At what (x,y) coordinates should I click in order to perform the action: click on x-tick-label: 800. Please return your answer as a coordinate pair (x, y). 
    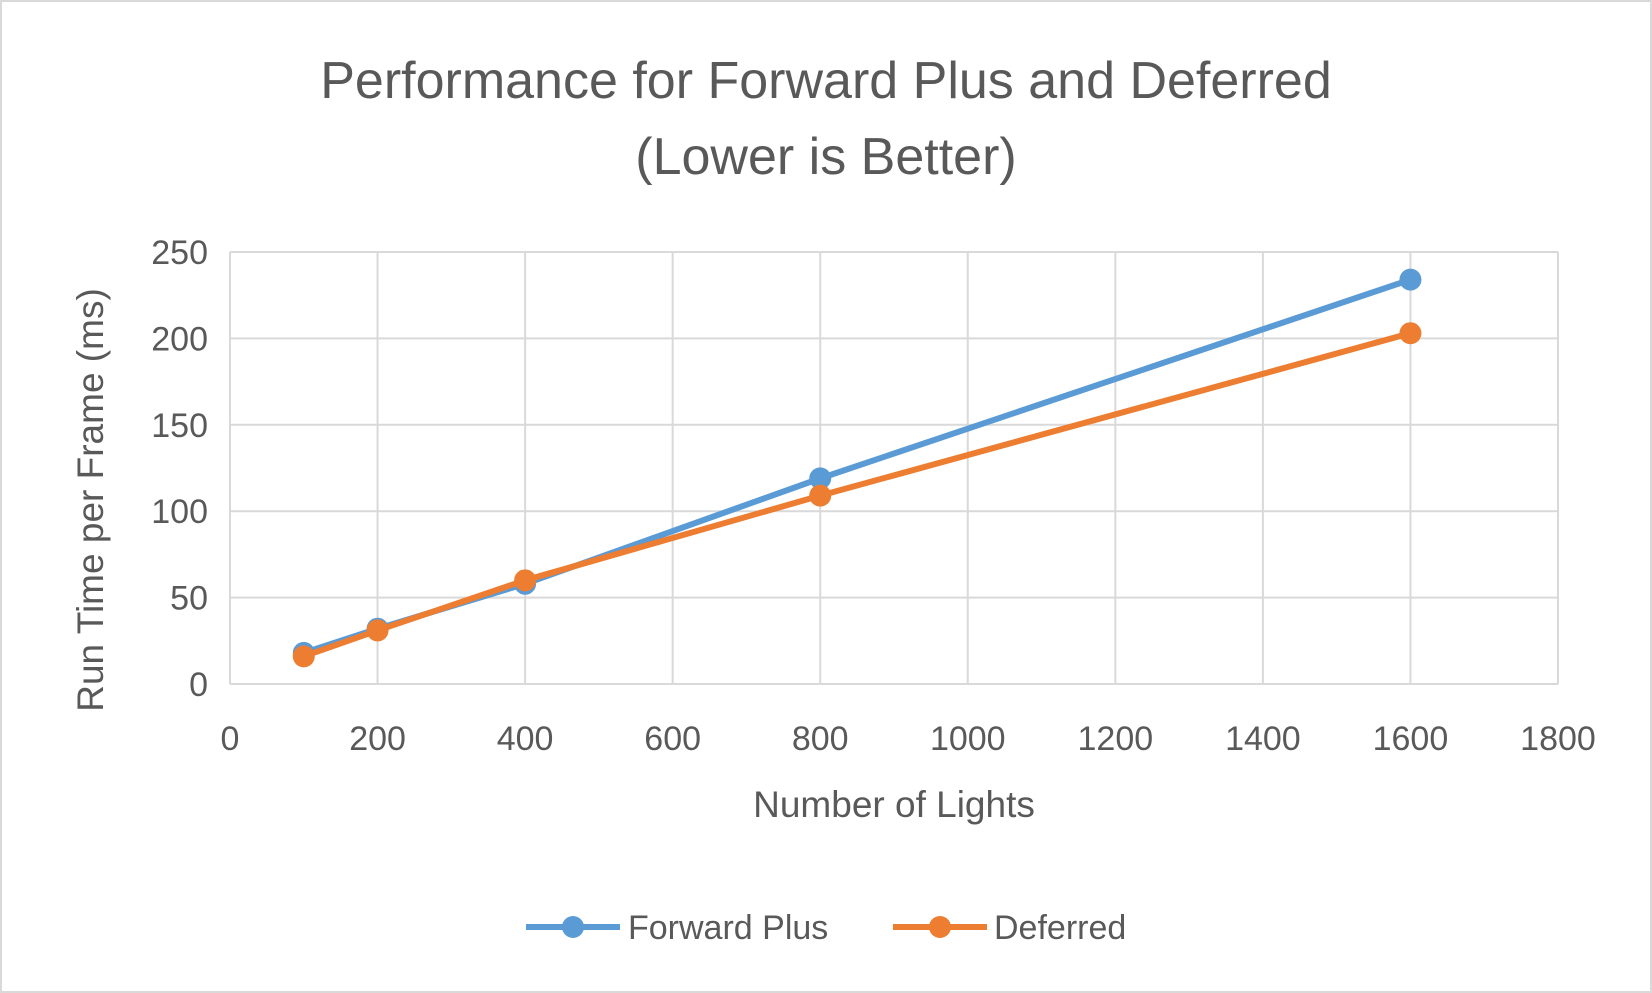
    Looking at the image, I should click on (820, 739).